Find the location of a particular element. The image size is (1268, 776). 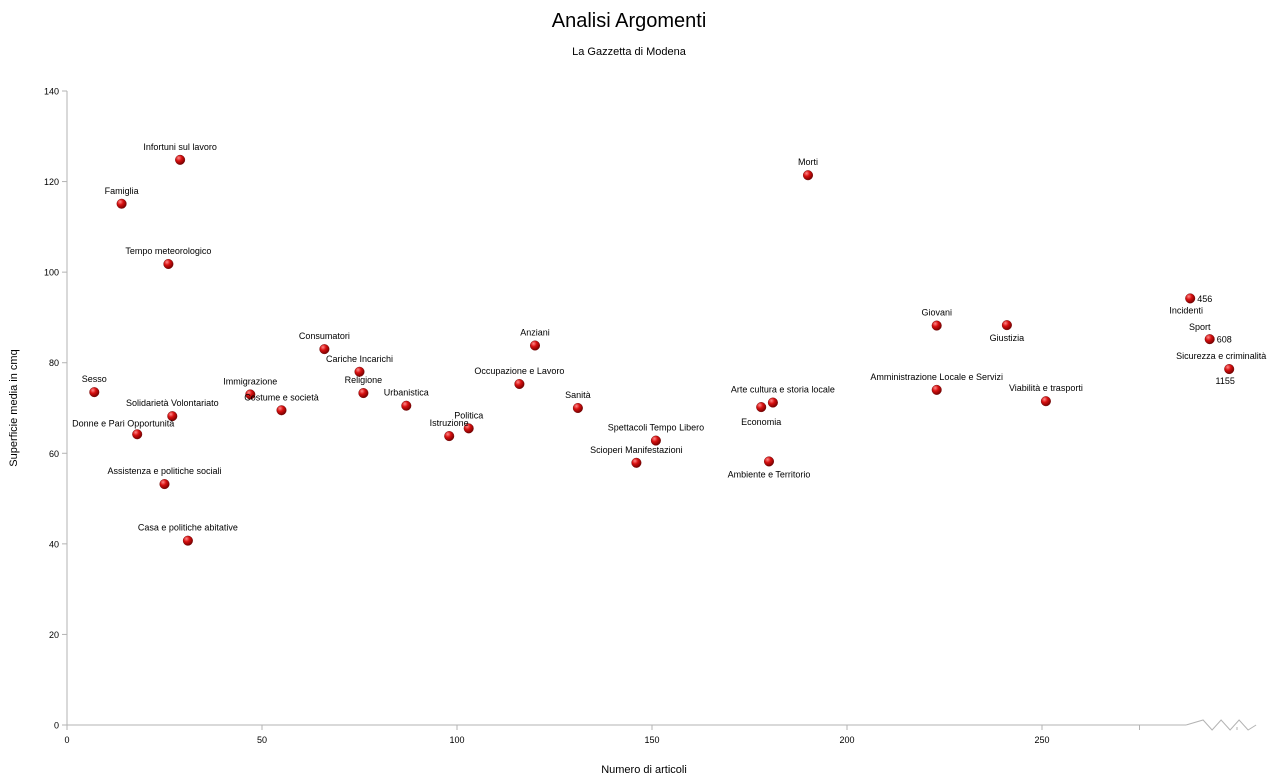

point-label: Donne e Pari Opportunità is located at coordinates (123, 423).